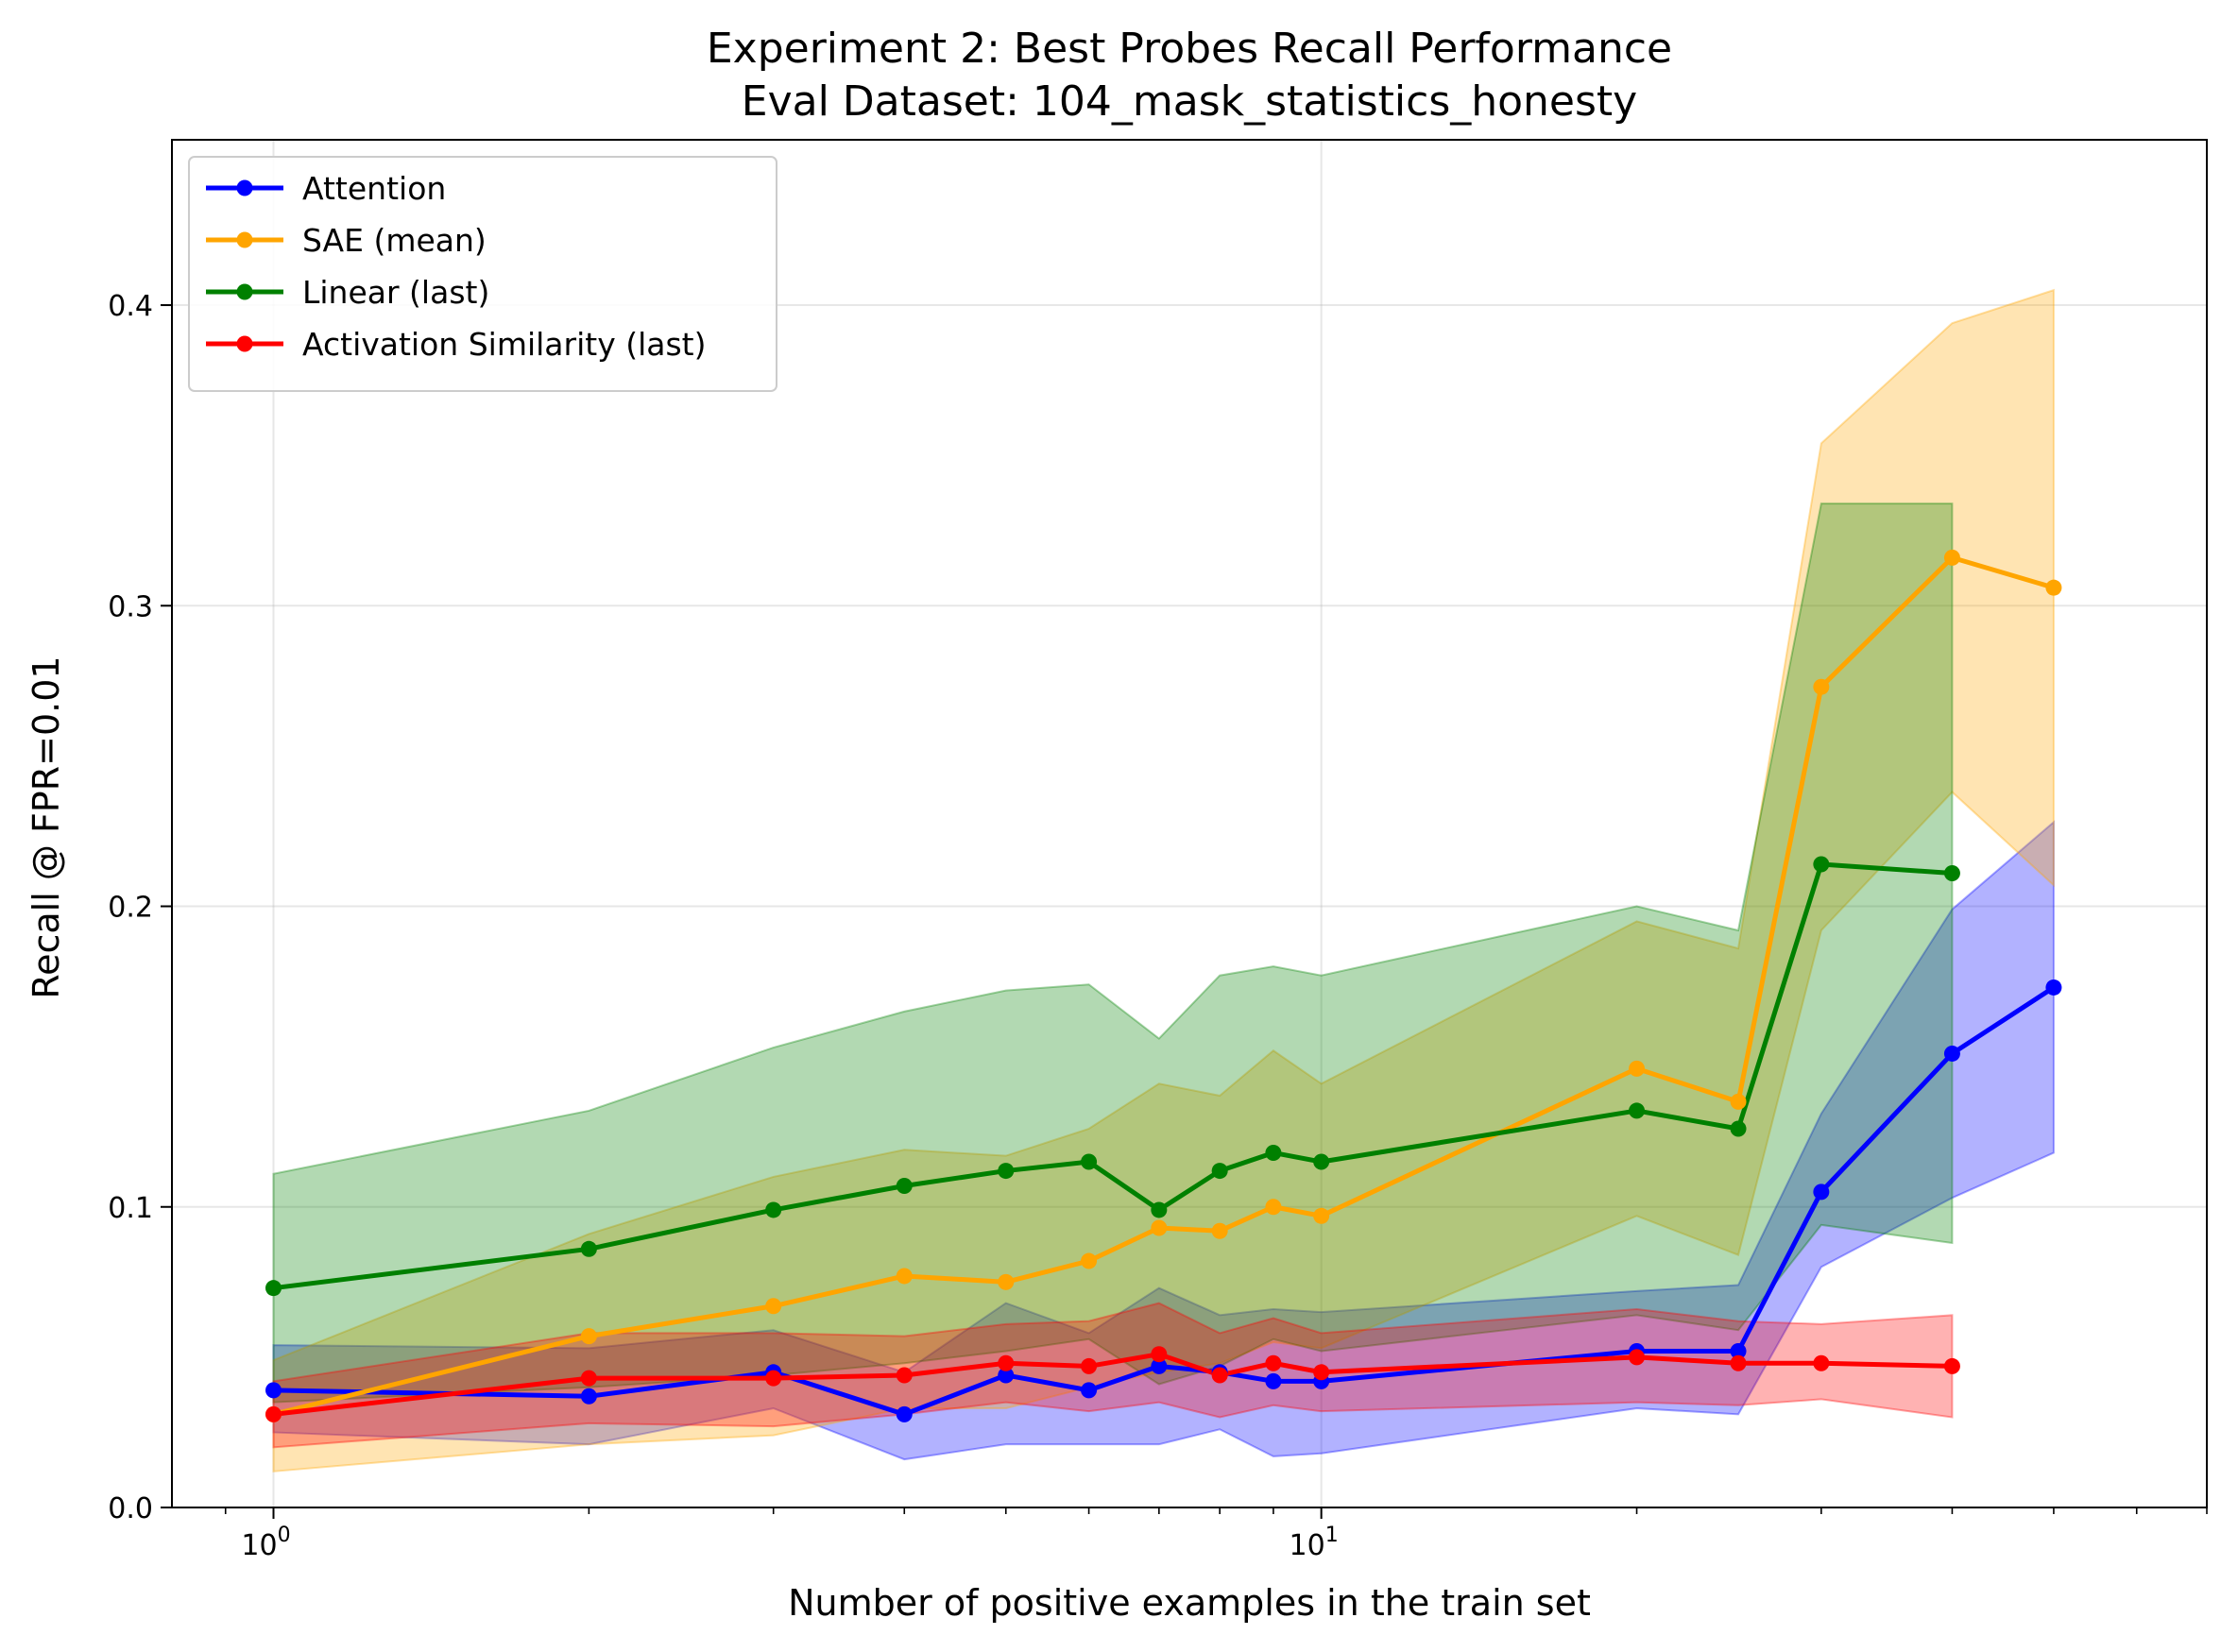  Describe the element at coordinates (374, 188) in the screenshot. I see `legend-label: Attention` at that location.